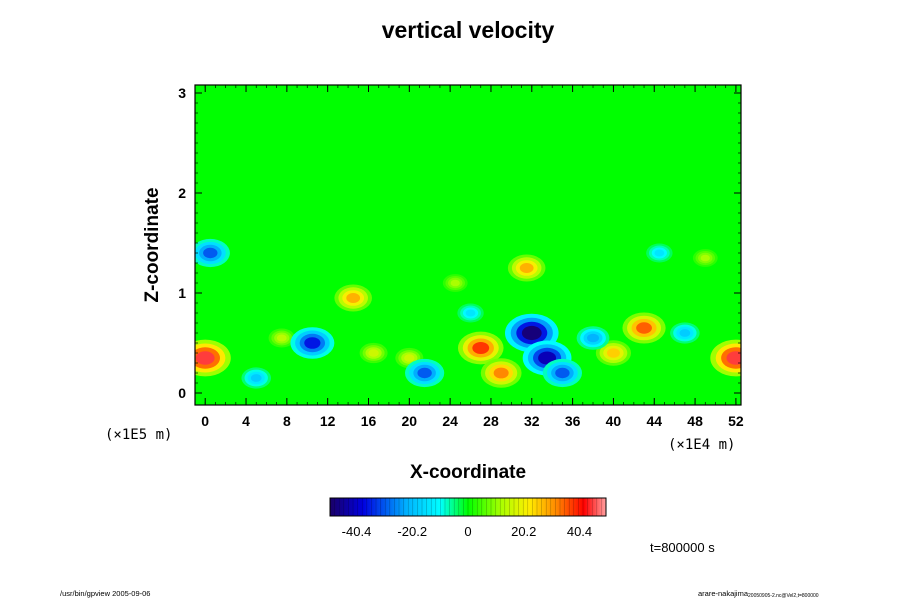 Image resolution: width=900 pixels, height=600 pixels. What do you see at coordinates (614, 421) in the screenshot?
I see `x-tick-label-10: 40` at bounding box center [614, 421].